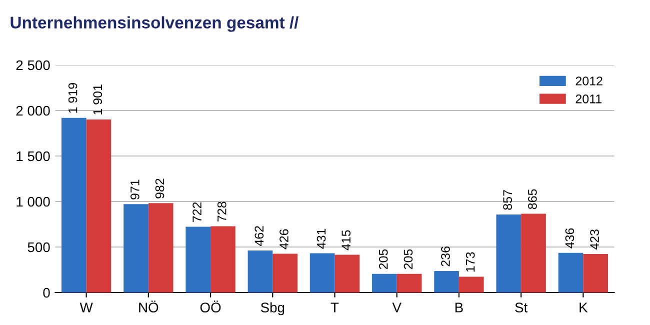 The image size is (650, 325). I want to click on data-label: 728, so click(221, 212).